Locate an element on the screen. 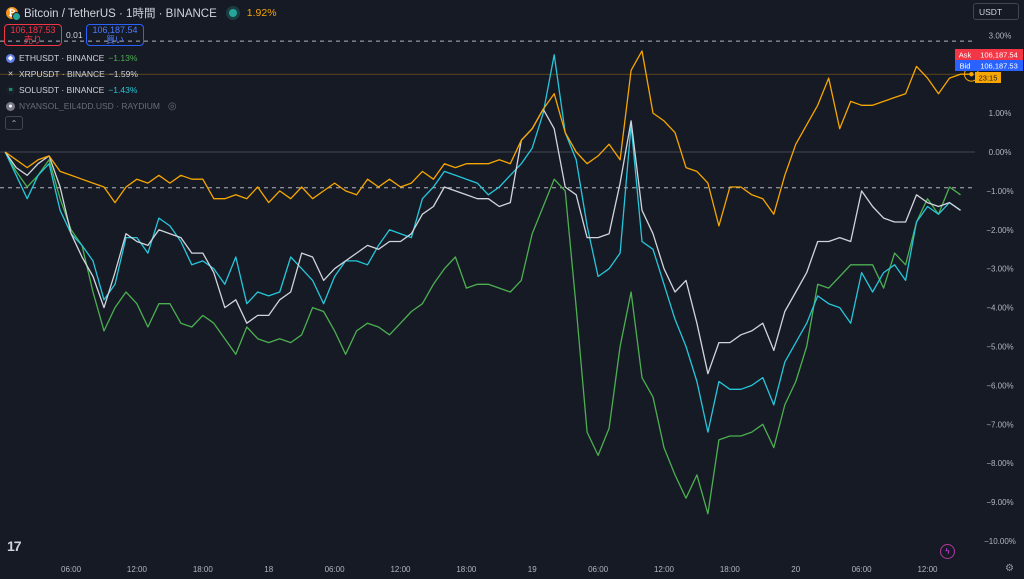 Image resolution: width=1024 pixels, height=579 pixels. ask-tag-label-bg is located at coordinates (965, 54).